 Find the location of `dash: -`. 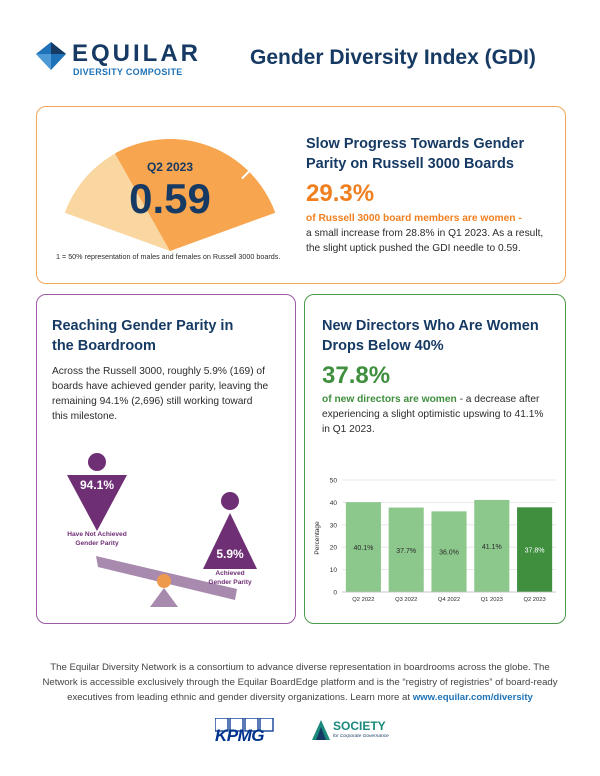

dash: - is located at coordinates (518, 218).